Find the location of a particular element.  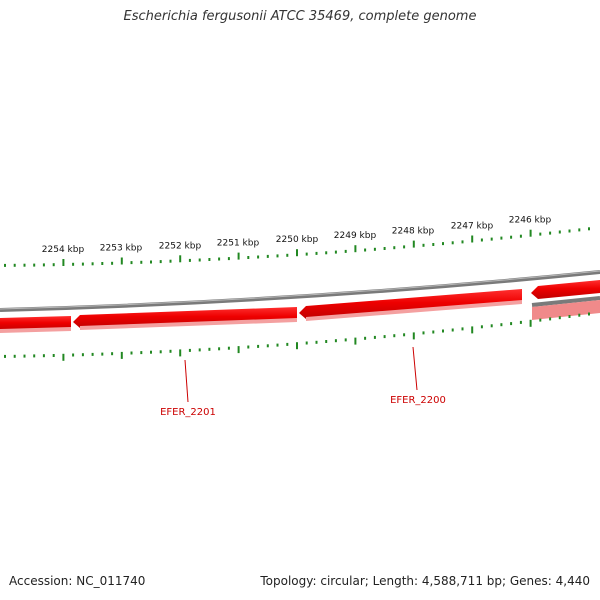

outer-kbp-tick-ring is located at coordinates (297, 247).